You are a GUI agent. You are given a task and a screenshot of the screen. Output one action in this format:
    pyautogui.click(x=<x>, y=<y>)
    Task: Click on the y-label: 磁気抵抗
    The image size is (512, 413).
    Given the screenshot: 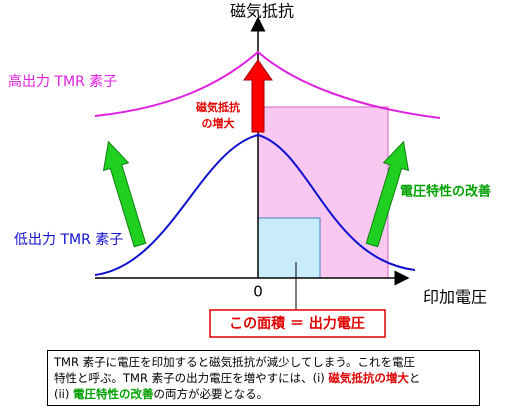 What is the action you would take?
    pyautogui.click(x=262, y=11)
    